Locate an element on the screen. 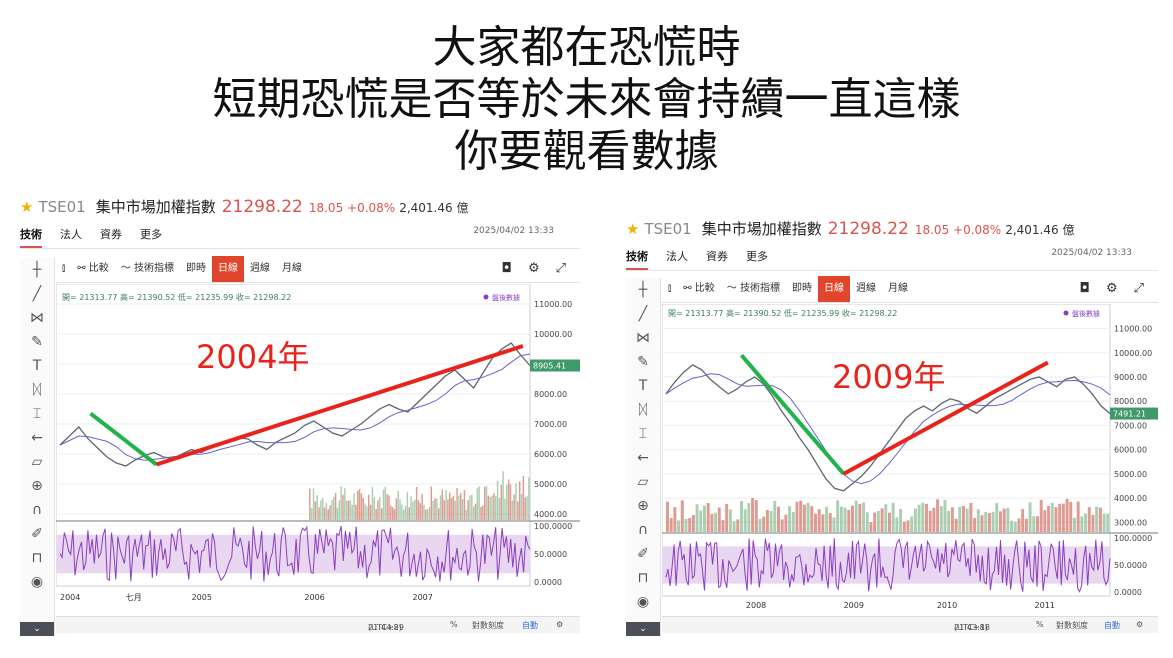 The image size is (1173, 658). legend-label: 盤後數據 is located at coordinates (506, 297).